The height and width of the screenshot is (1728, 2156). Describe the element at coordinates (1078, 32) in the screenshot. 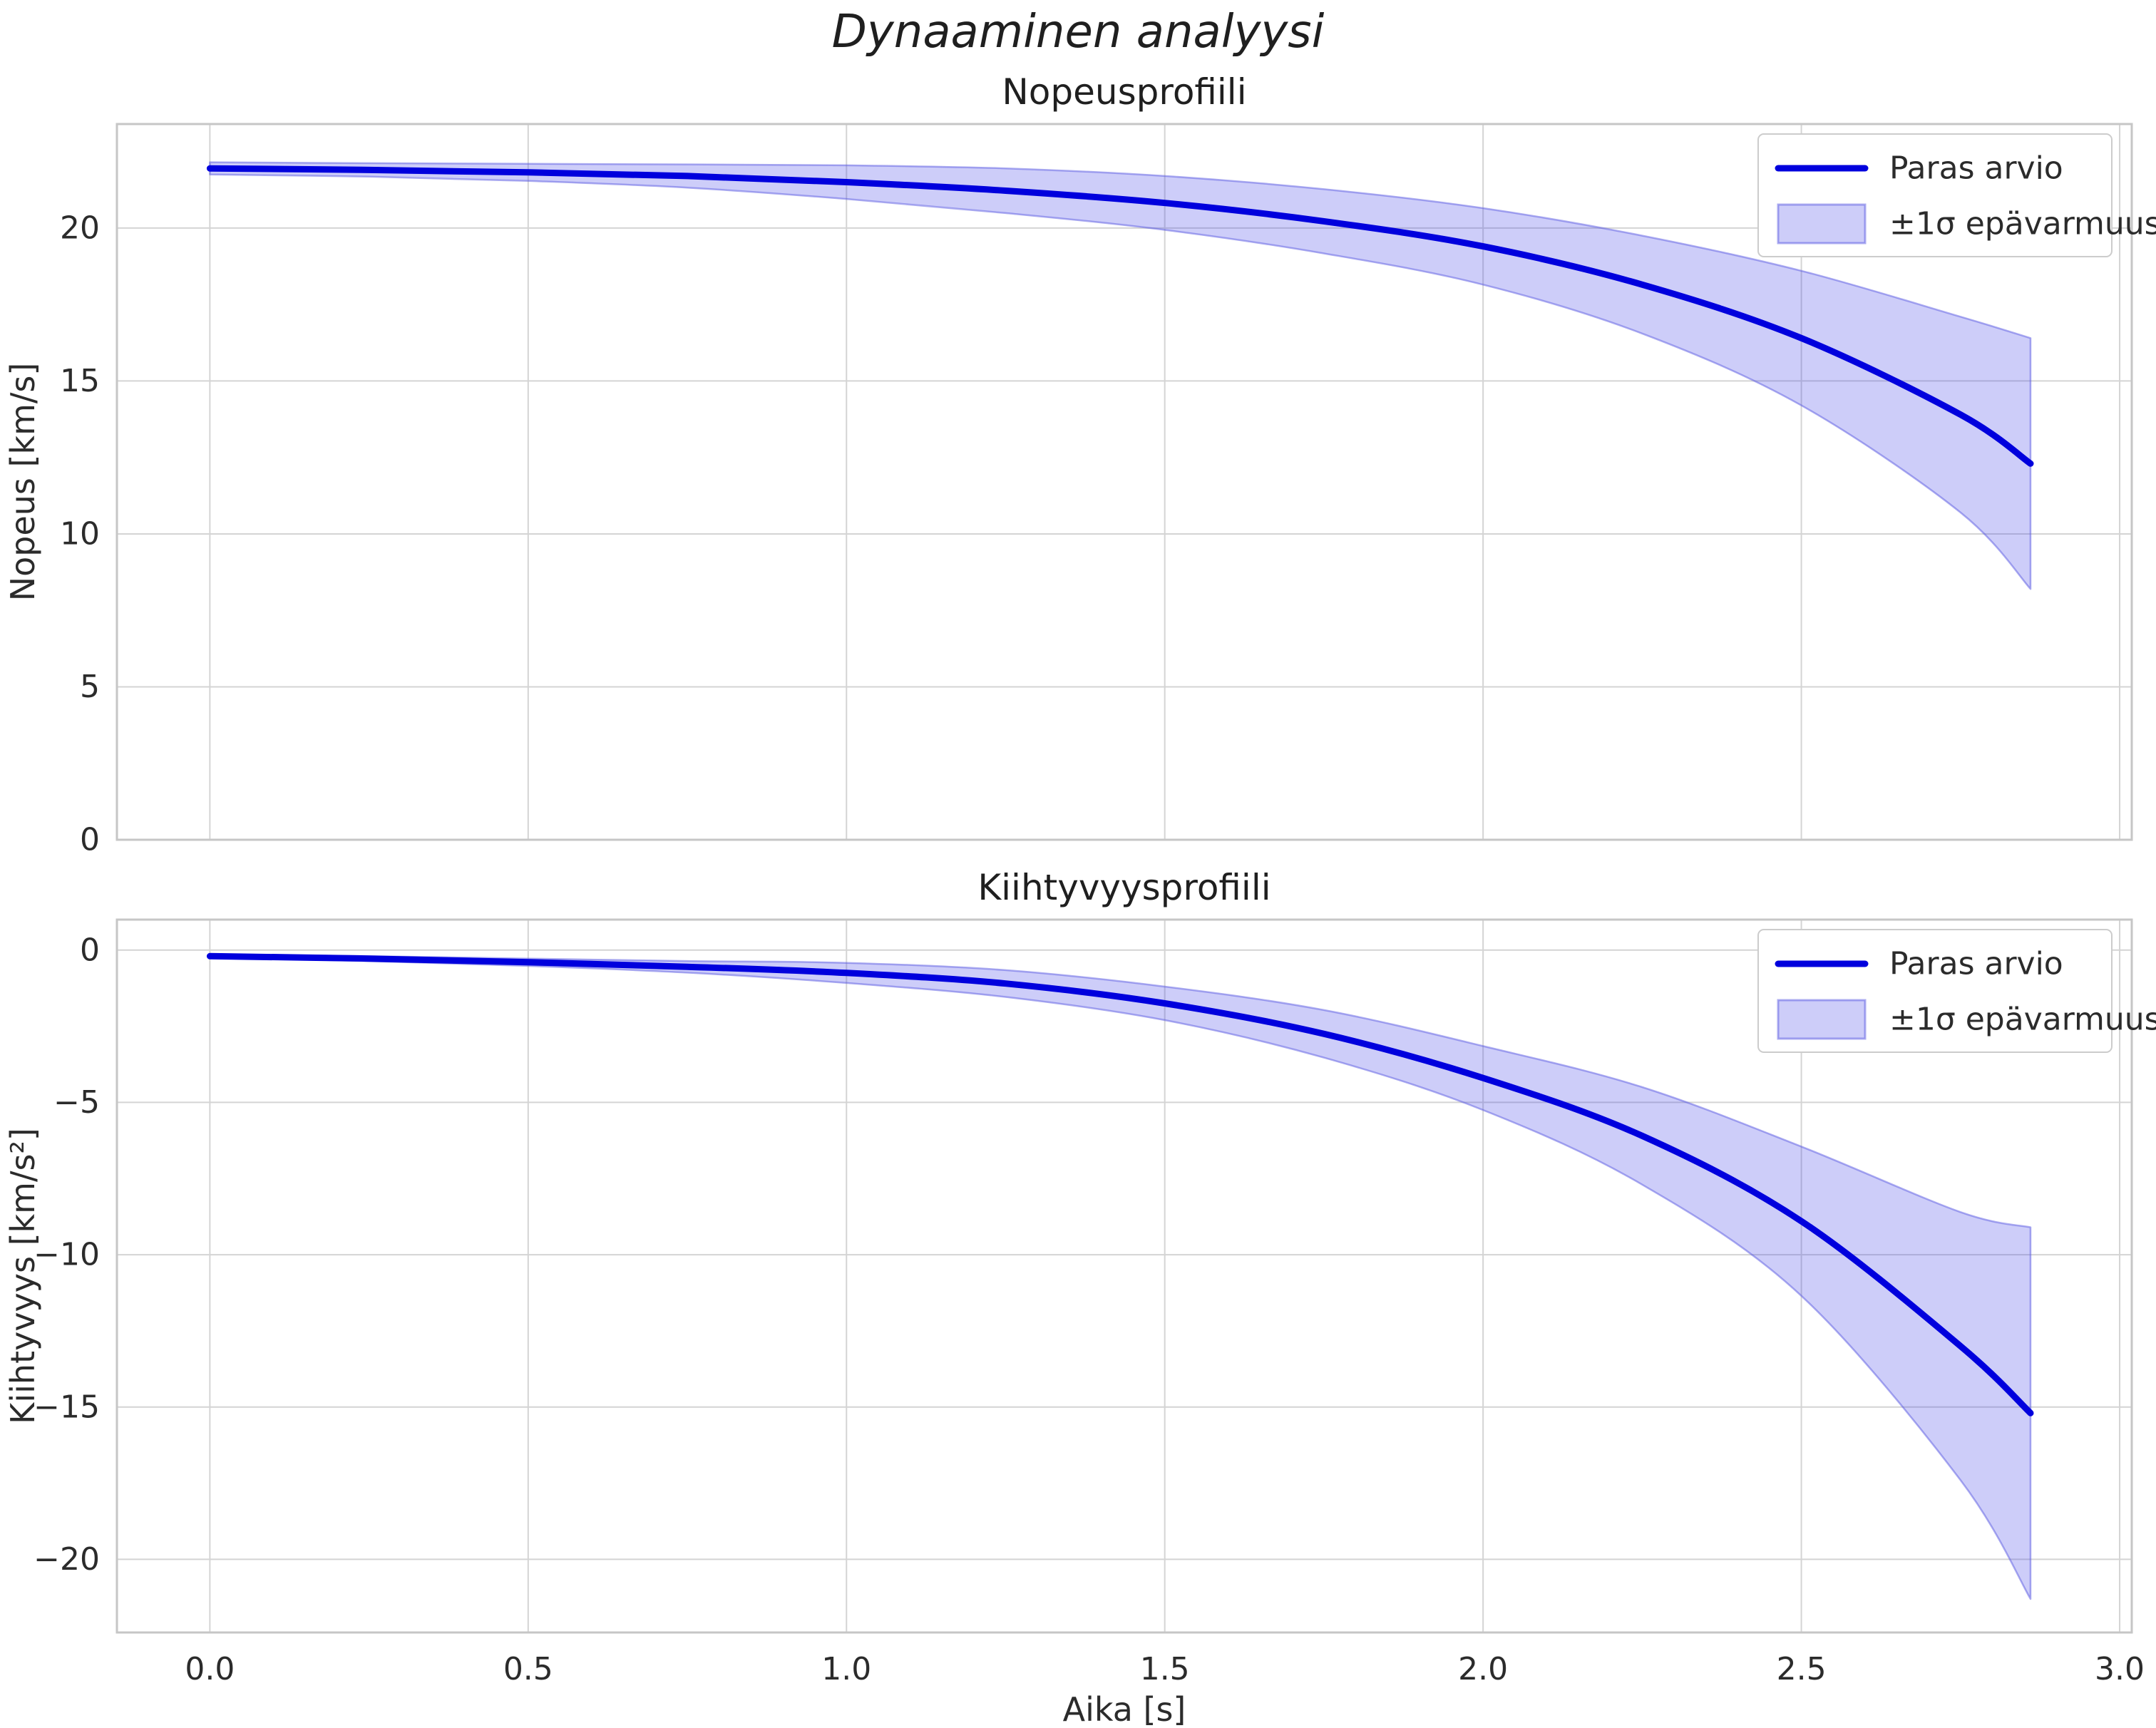

I see `figure-title: Dynaaminen analyysi` at that location.